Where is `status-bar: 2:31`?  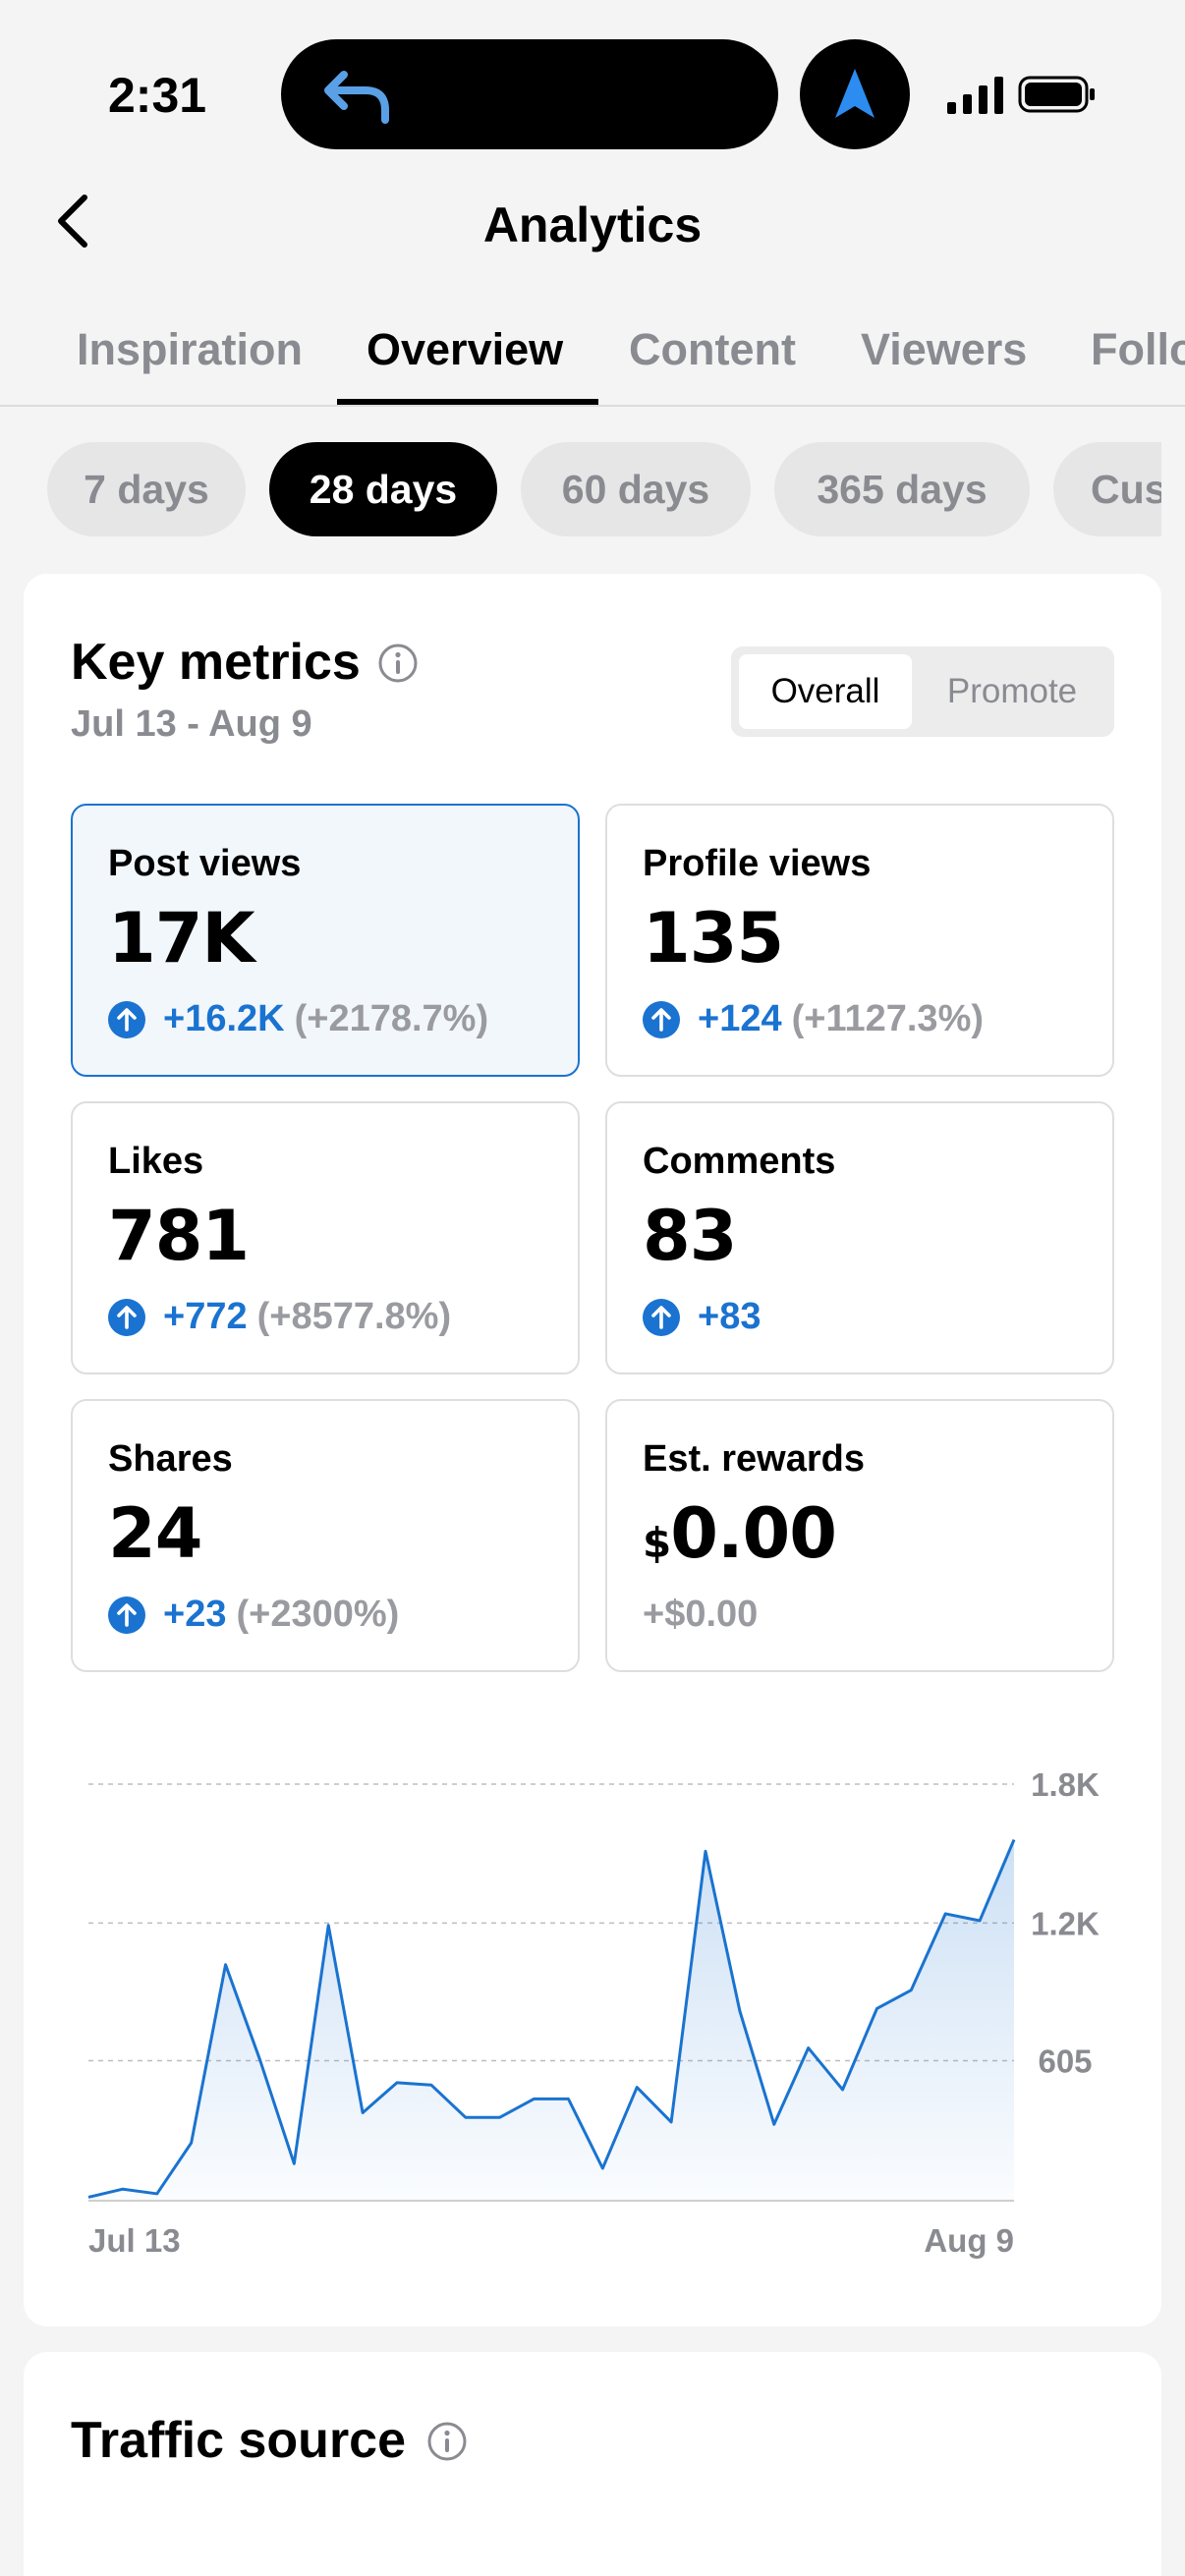 status-bar: 2:31 is located at coordinates (592, 93).